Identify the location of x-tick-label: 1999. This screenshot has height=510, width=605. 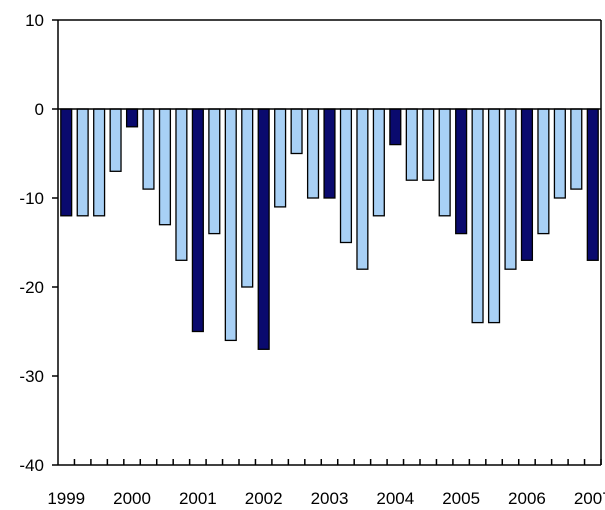
(66, 498).